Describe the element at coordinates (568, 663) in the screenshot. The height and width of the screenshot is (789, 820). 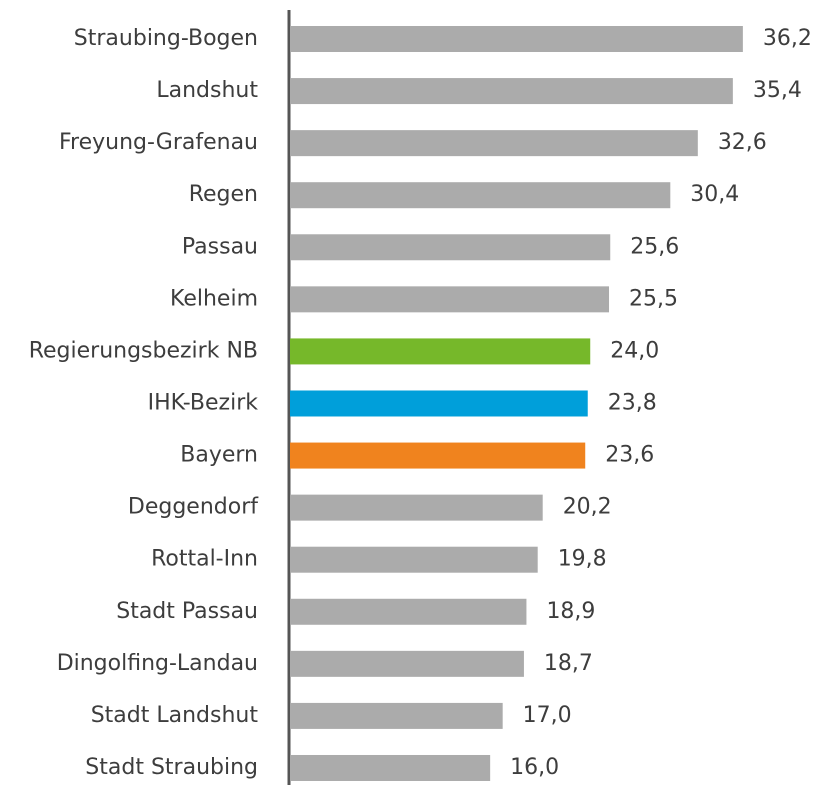
I see `value-label: 18,7` at that location.